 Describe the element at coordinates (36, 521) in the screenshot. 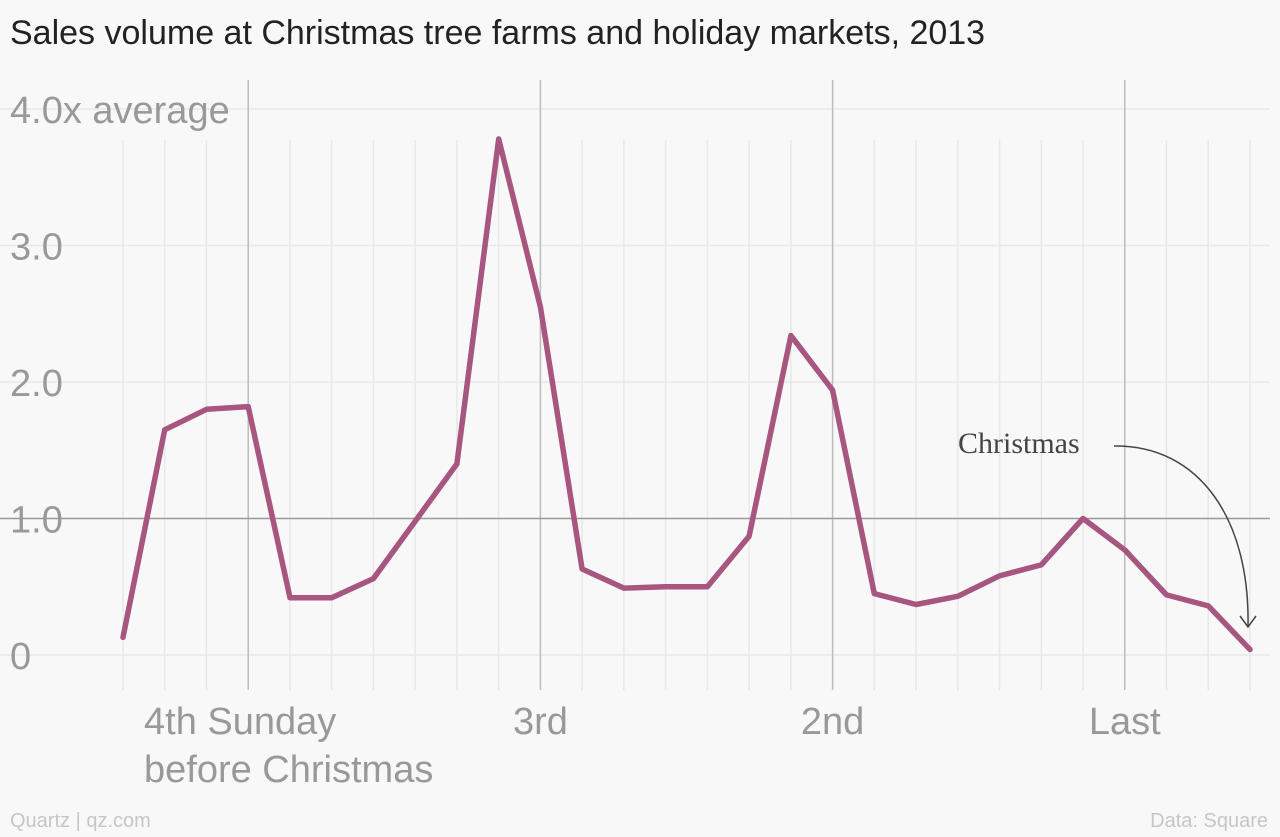

I see `y-tick-label: 1.0` at that location.